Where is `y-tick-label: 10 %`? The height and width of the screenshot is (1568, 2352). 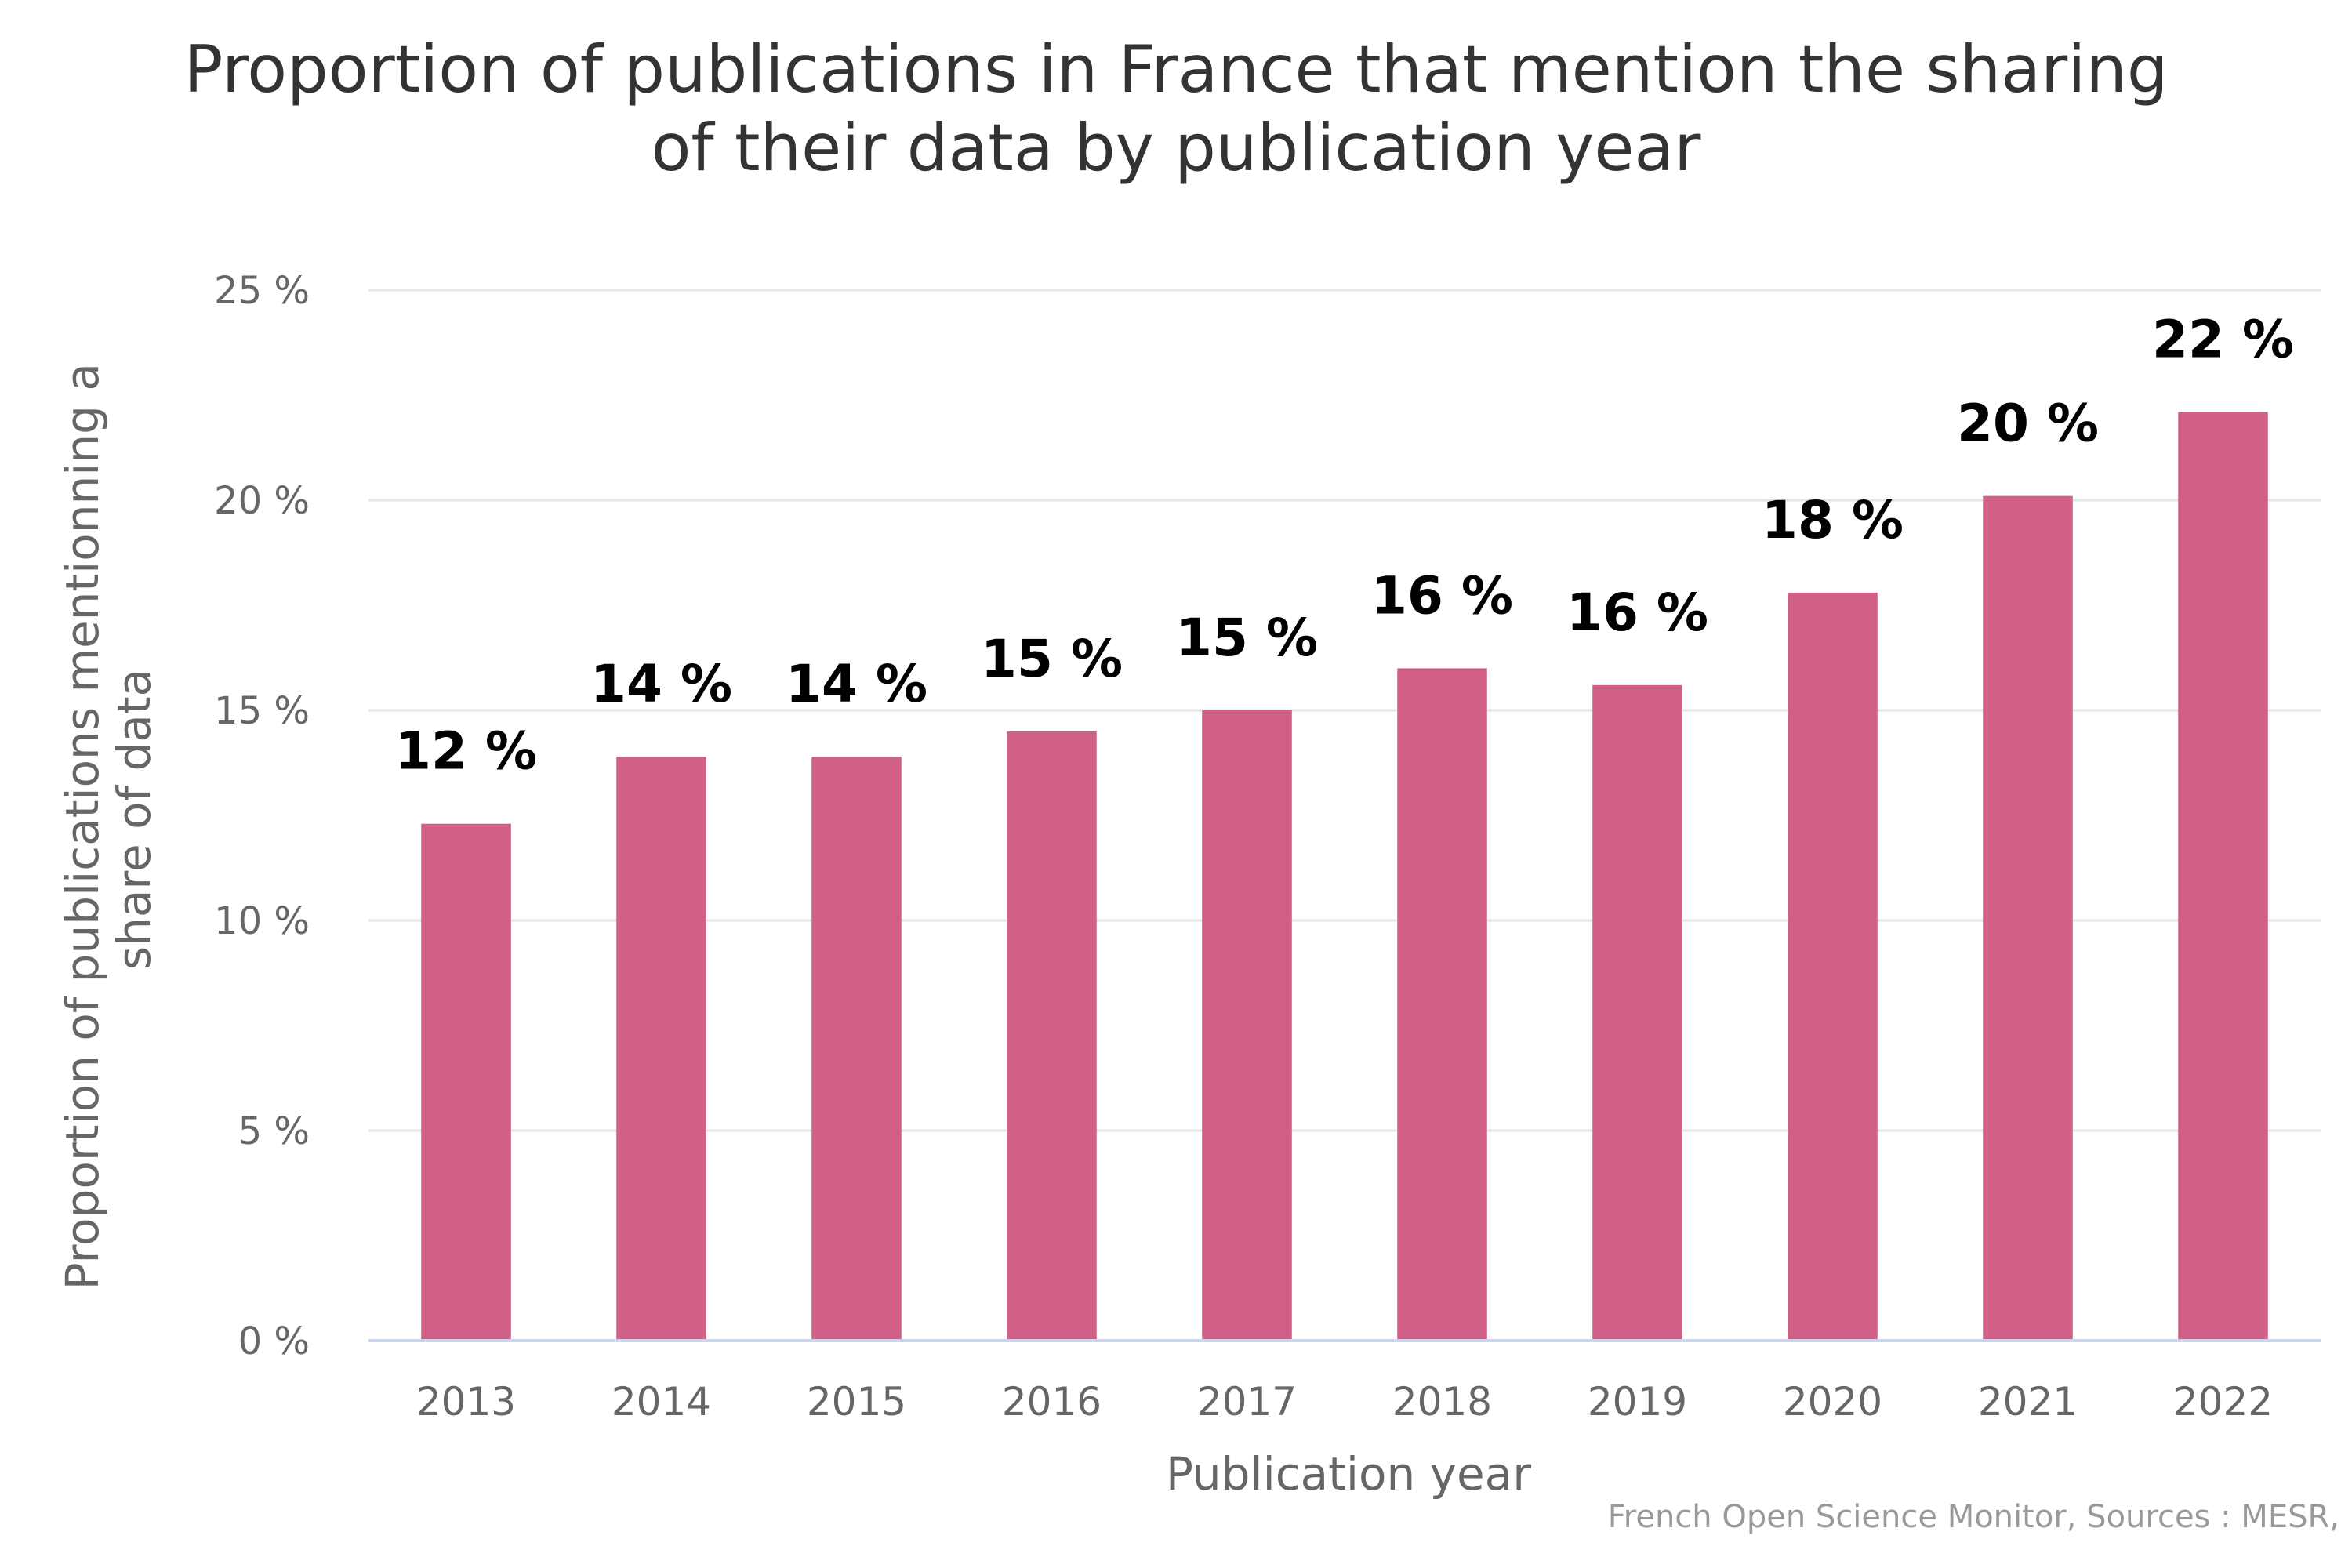 y-tick-label: 10 % is located at coordinates (262, 921).